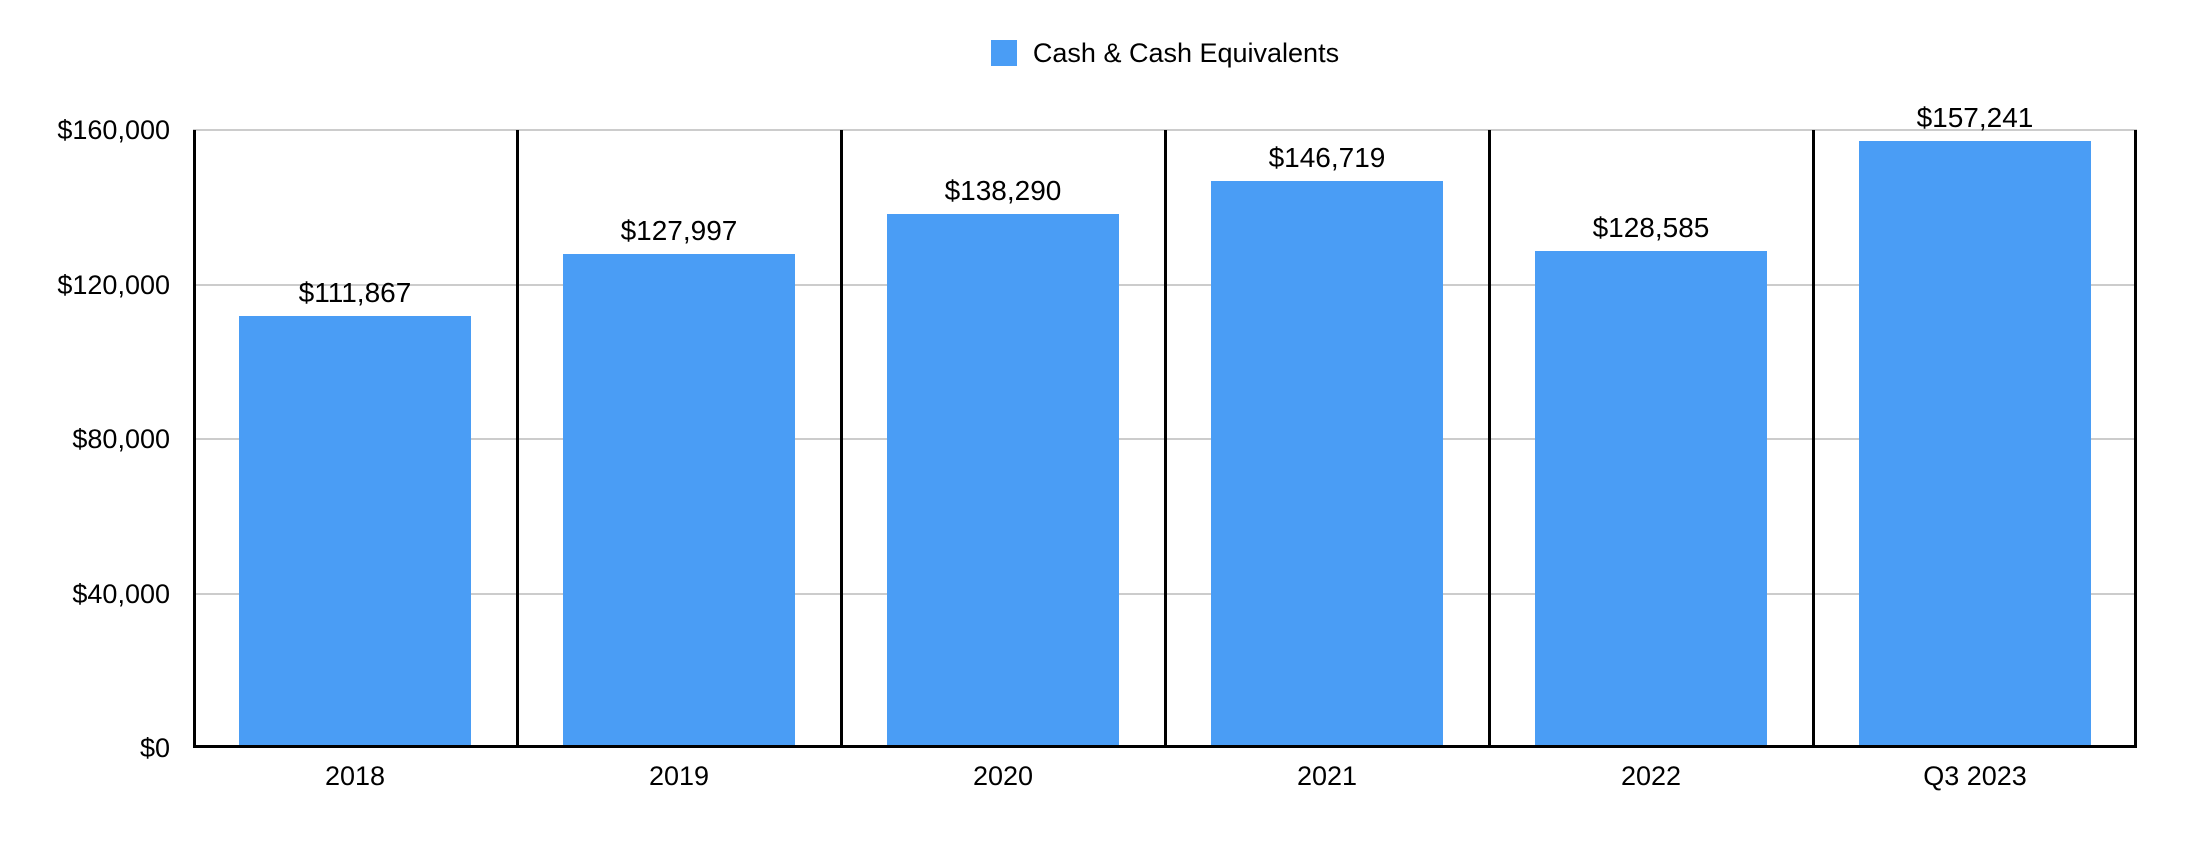  Describe the element at coordinates (679, 230) in the screenshot. I see `bar-value-label: $127,997` at that location.